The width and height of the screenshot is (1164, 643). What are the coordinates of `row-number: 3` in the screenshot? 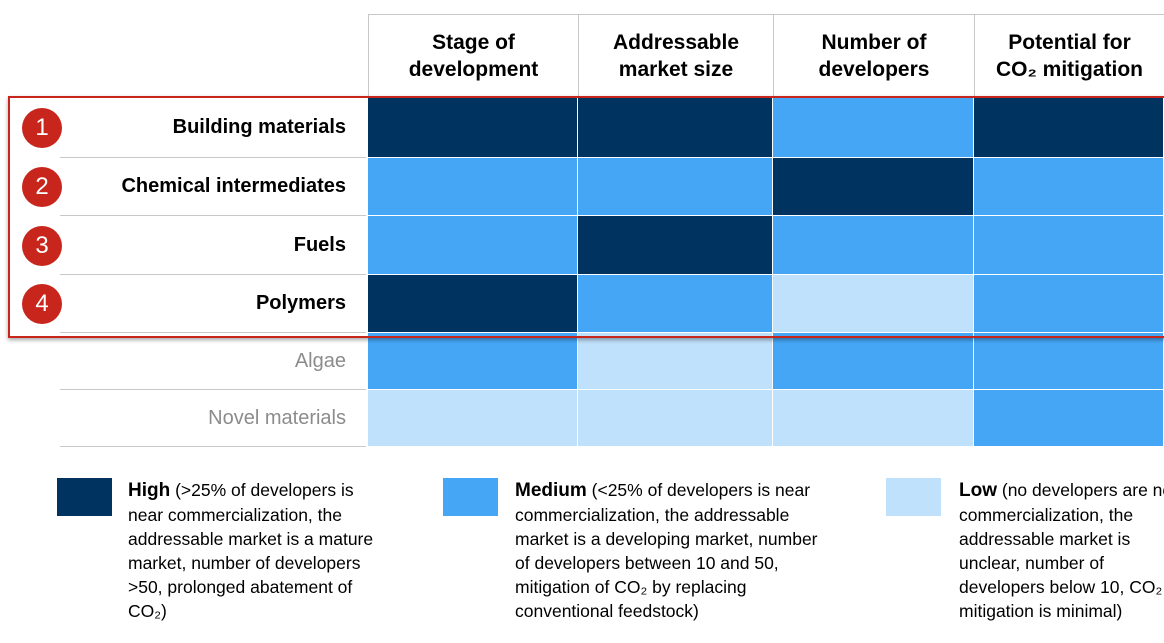 It's located at (42, 245).